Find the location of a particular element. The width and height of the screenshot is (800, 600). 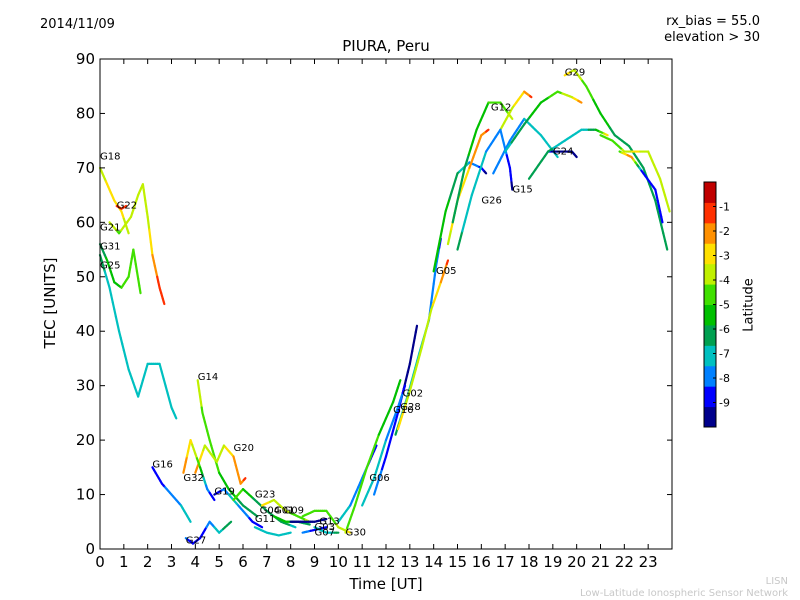

sat-label-g19: G19 is located at coordinates (224, 492).